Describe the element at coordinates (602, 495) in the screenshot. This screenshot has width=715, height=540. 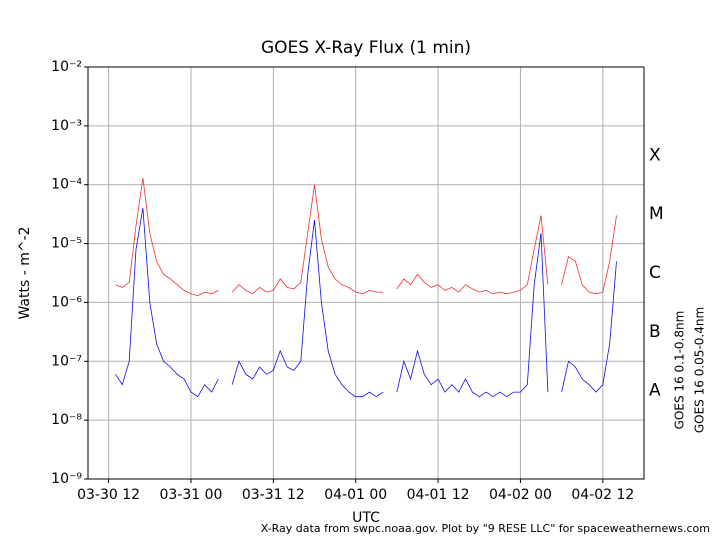
I see `x-tick-label: 04-02 12` at that location.